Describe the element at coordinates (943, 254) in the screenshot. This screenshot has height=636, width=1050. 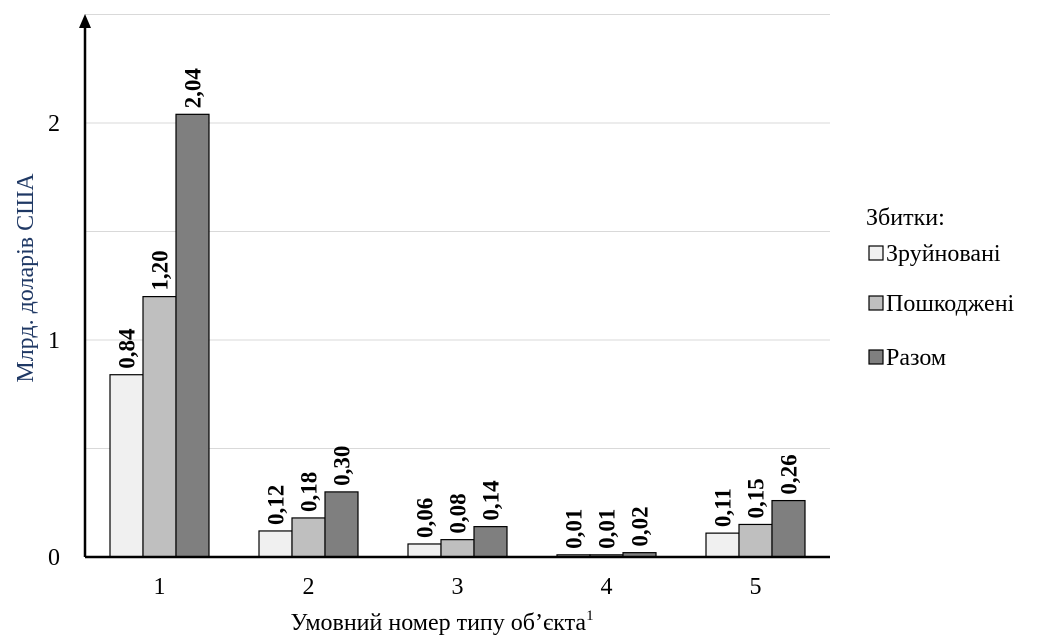
I see `legend-label: Зруйновані` at that location.